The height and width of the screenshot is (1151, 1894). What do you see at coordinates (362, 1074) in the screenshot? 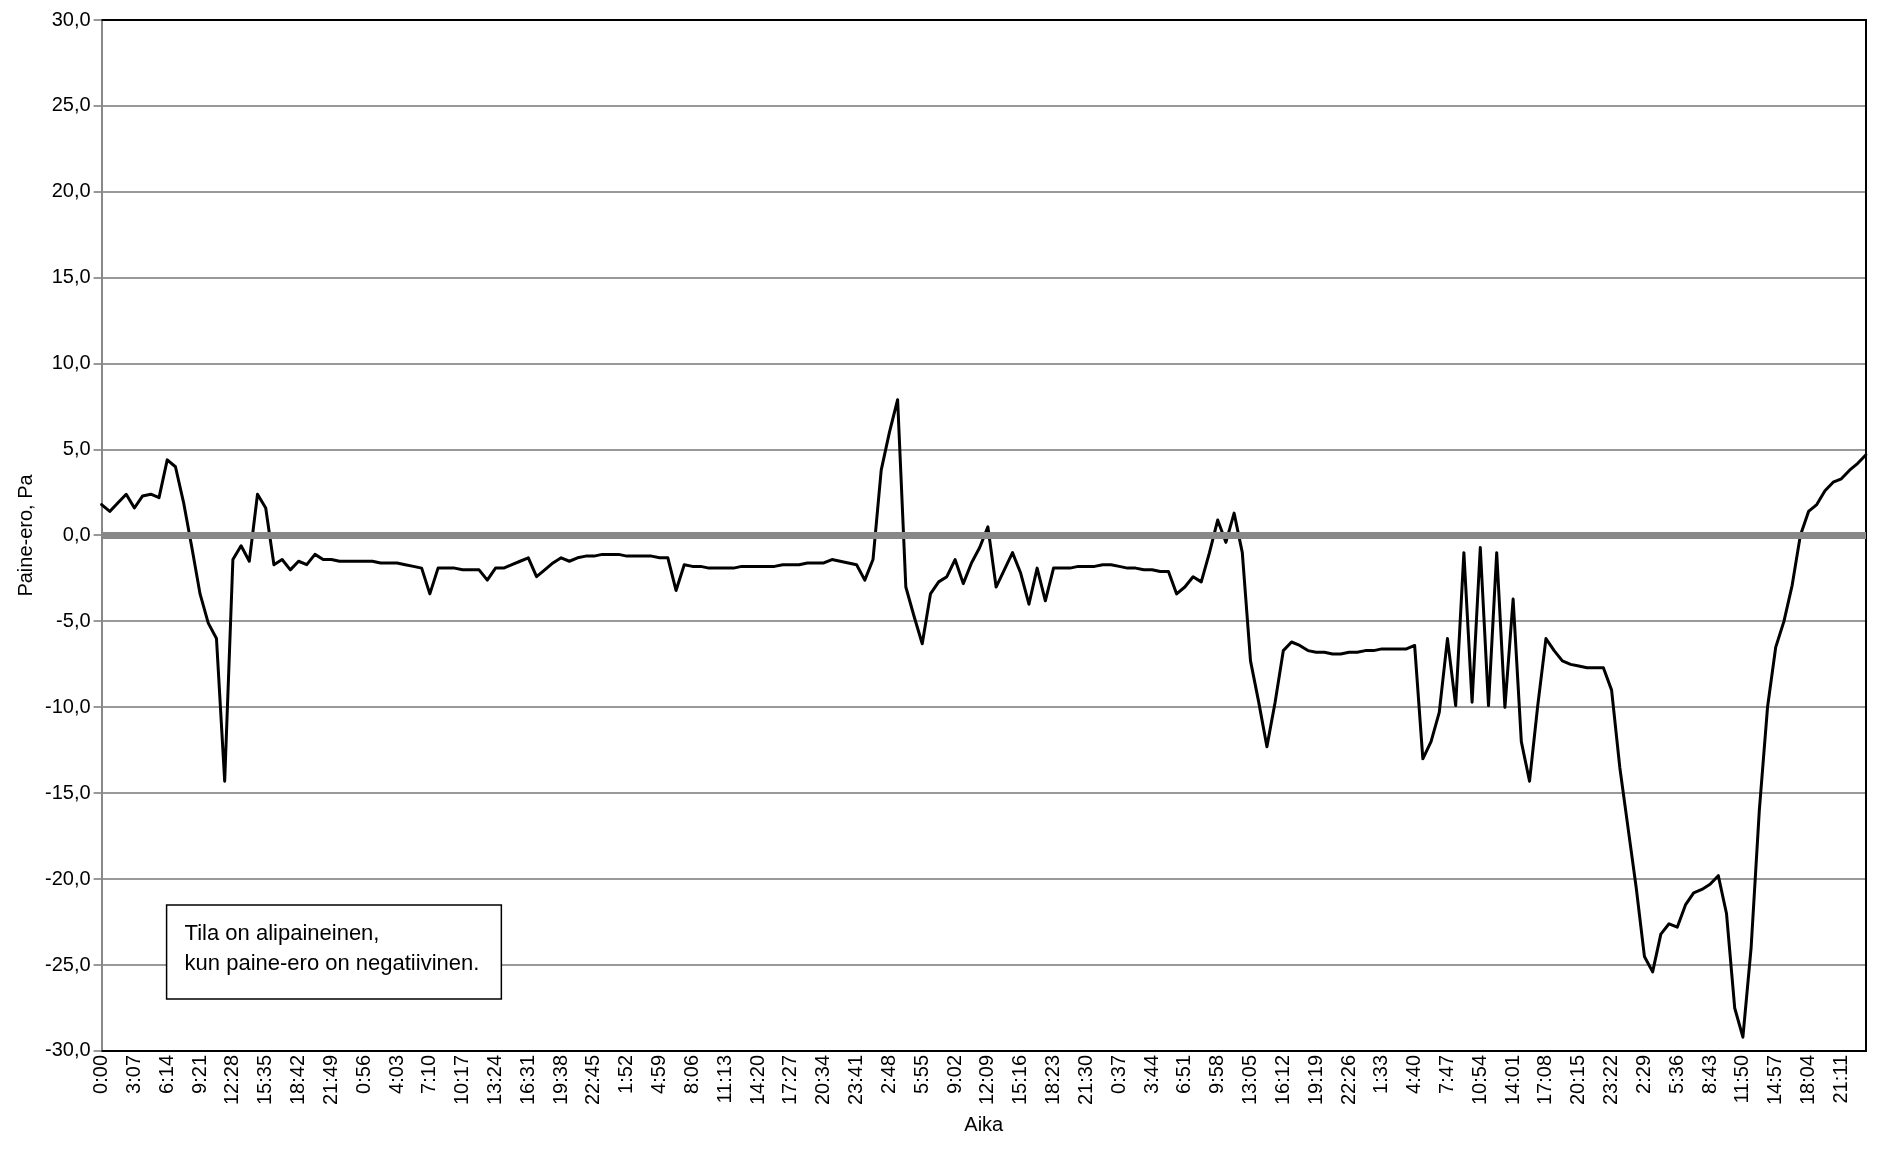
I see `x-tick-label: 0:56` at bounding box center [362, 1074].